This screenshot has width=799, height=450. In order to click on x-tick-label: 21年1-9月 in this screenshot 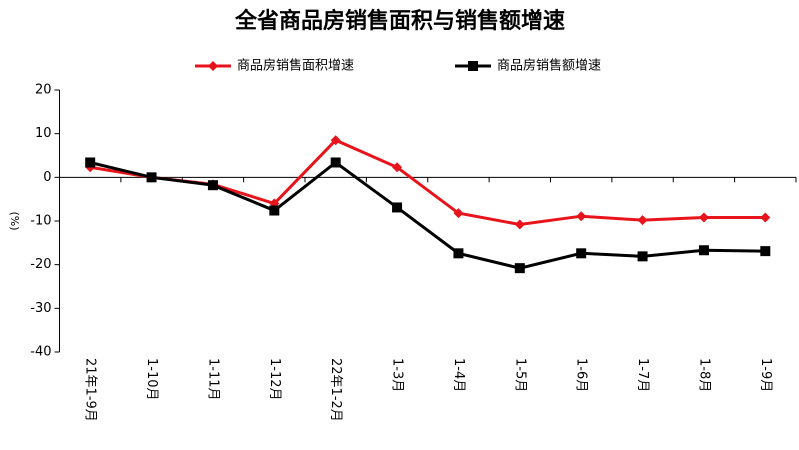, I will do `click(90, 390)`.